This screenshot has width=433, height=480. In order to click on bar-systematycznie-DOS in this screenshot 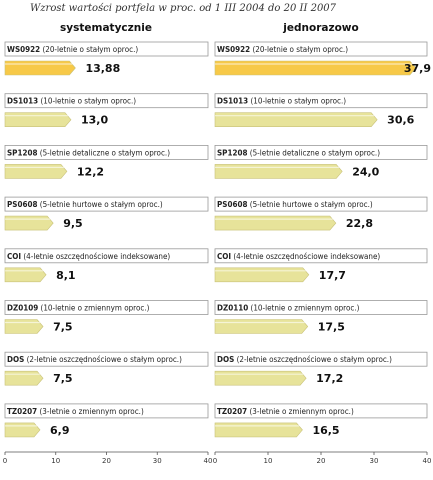, I will do `click(24, 378)`.